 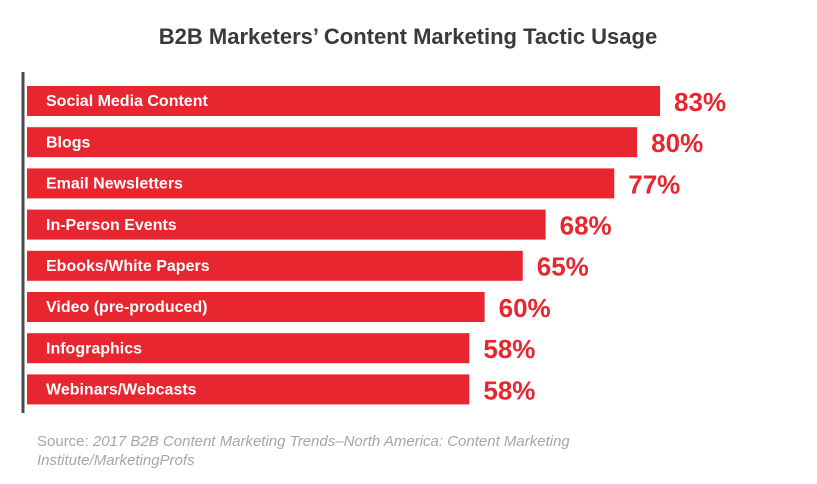 I want to click on value-label: 68%, so click(x=586, y=225).